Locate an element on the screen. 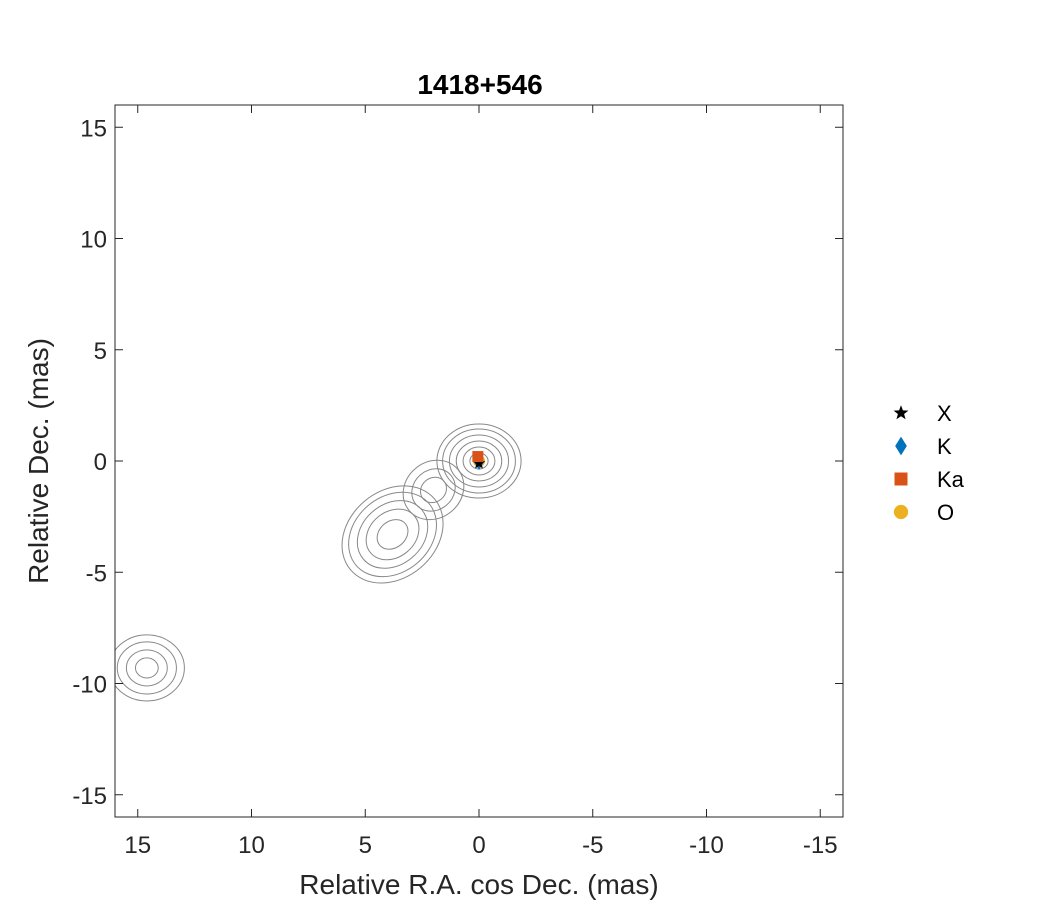 Image resolution: width=1042 pixels, height=919 pixels. y-tick-label: 10 is located at coordinates (93, 240).